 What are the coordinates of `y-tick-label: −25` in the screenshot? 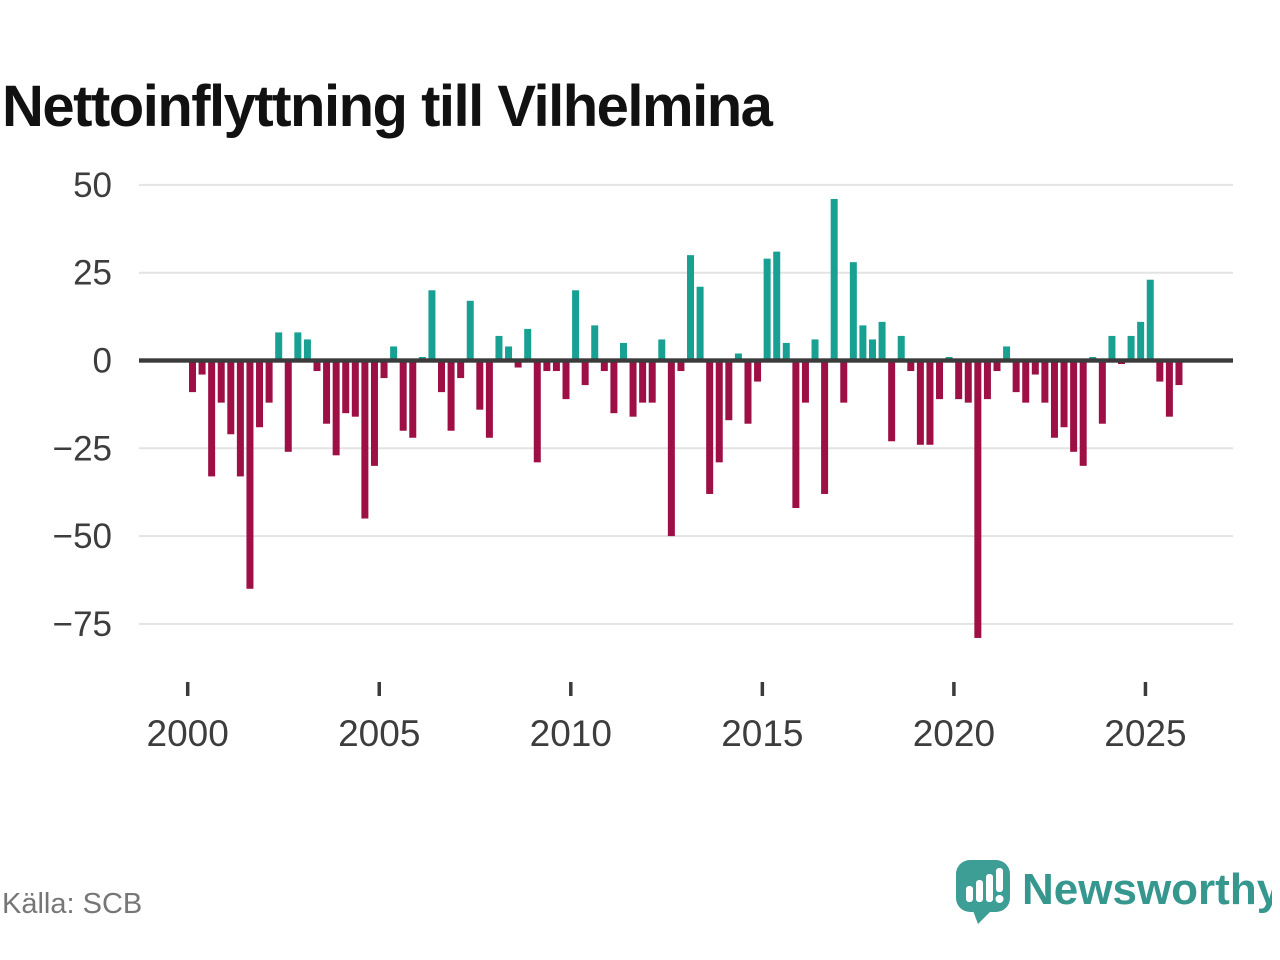 It's located at (82, 448).